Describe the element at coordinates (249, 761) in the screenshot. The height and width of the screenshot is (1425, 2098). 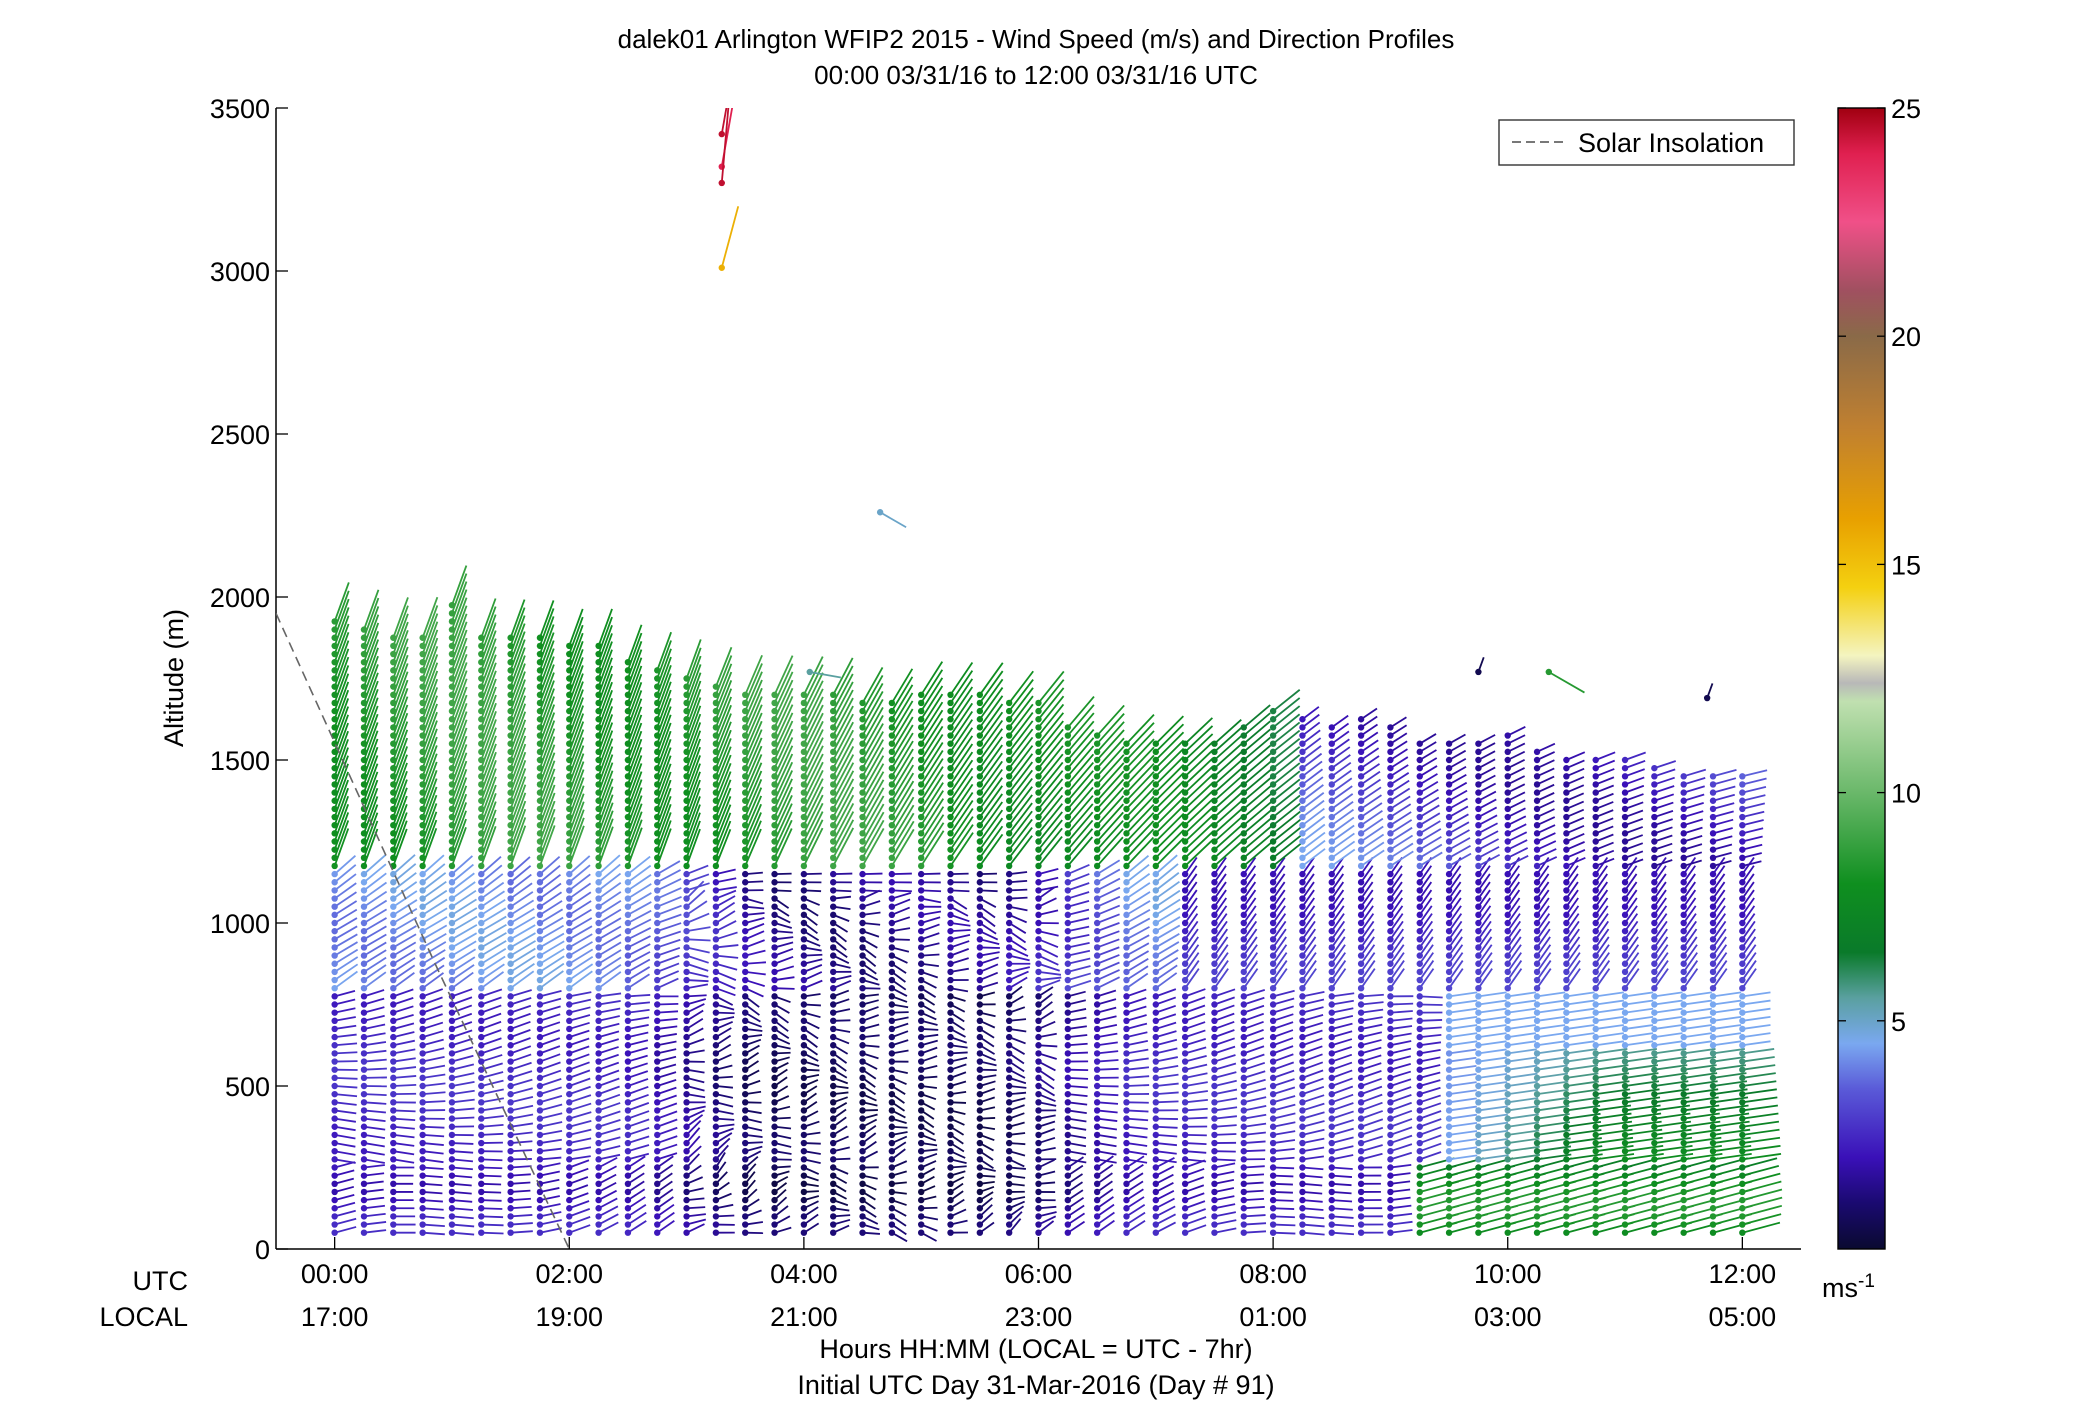
I see `y-tick: 1500` at that location.